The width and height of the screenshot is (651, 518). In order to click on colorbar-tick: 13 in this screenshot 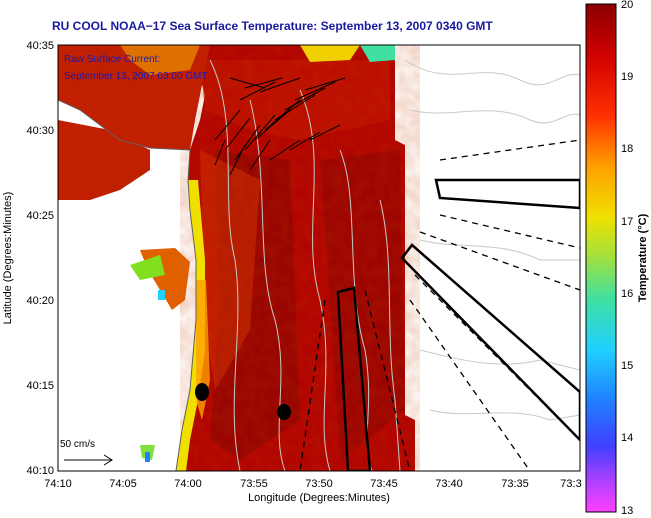, I will do `click(627, 511)`.